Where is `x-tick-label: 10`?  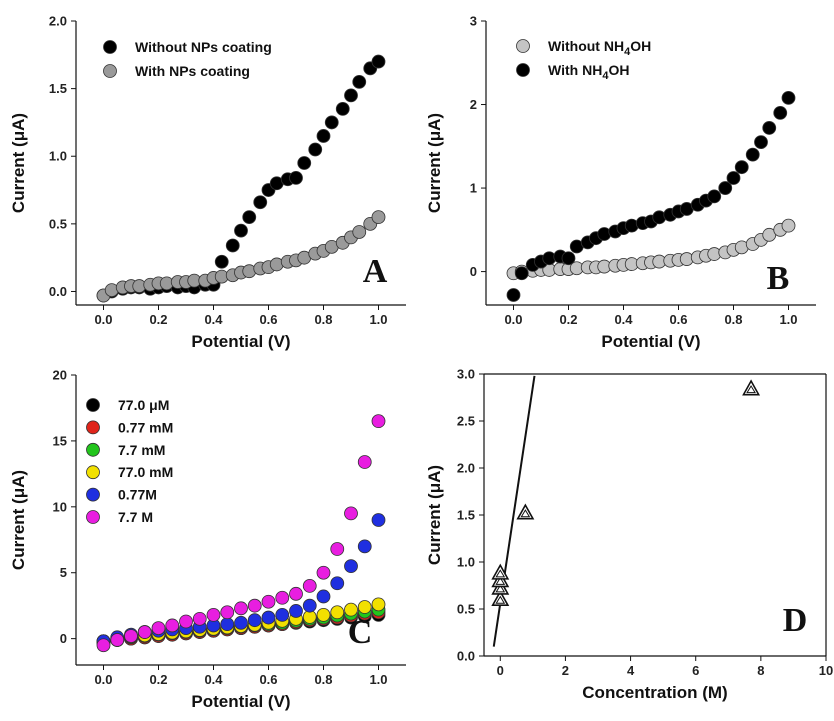
x-tick-label: 10 is located at coordinates (826, 670).